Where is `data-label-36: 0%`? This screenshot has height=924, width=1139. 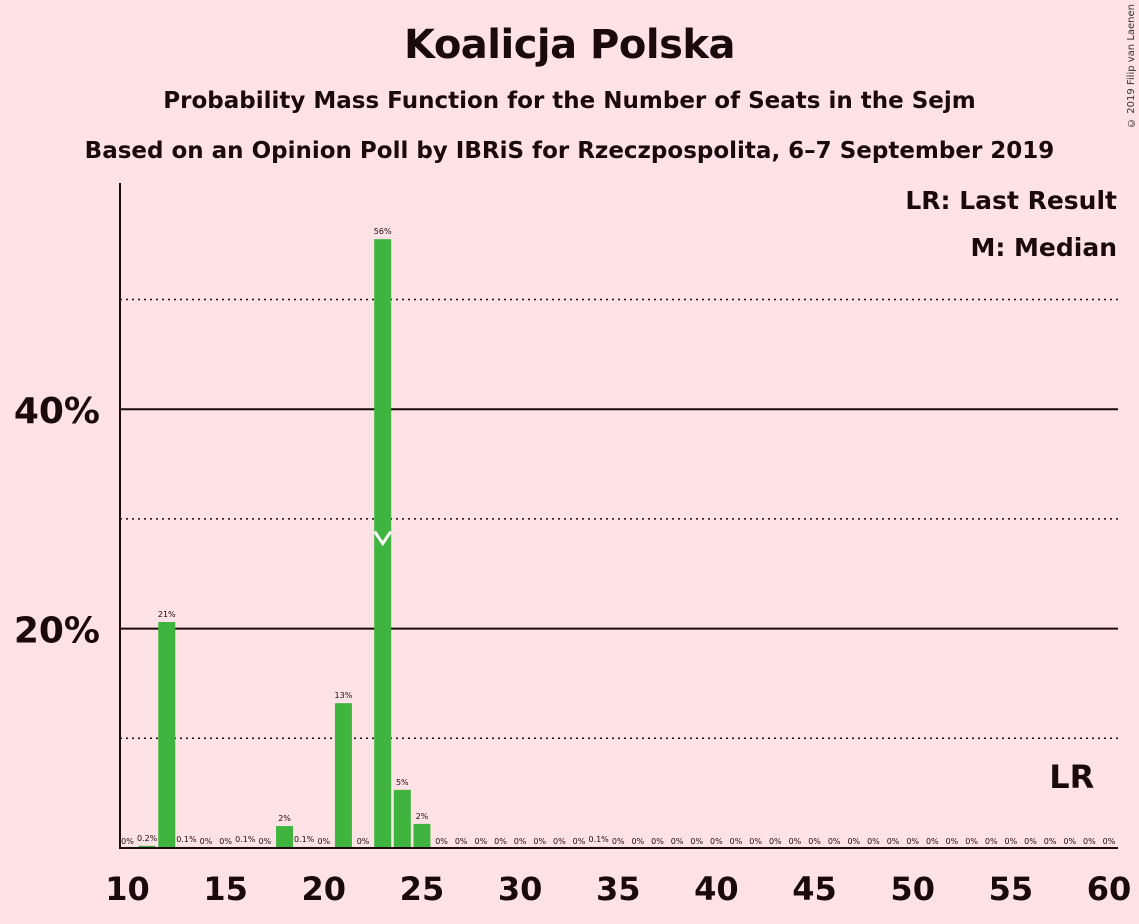 data-label-36: 0% is located at coordinates (638, 841).